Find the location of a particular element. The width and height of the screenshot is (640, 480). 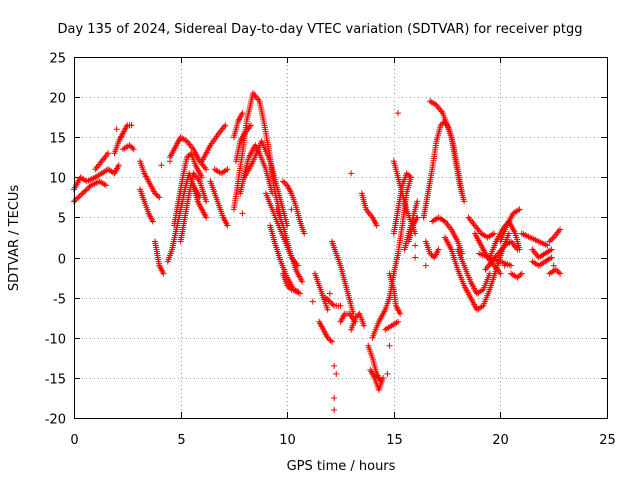

y-tick-label: 0 is located at coordinates (62, 260).